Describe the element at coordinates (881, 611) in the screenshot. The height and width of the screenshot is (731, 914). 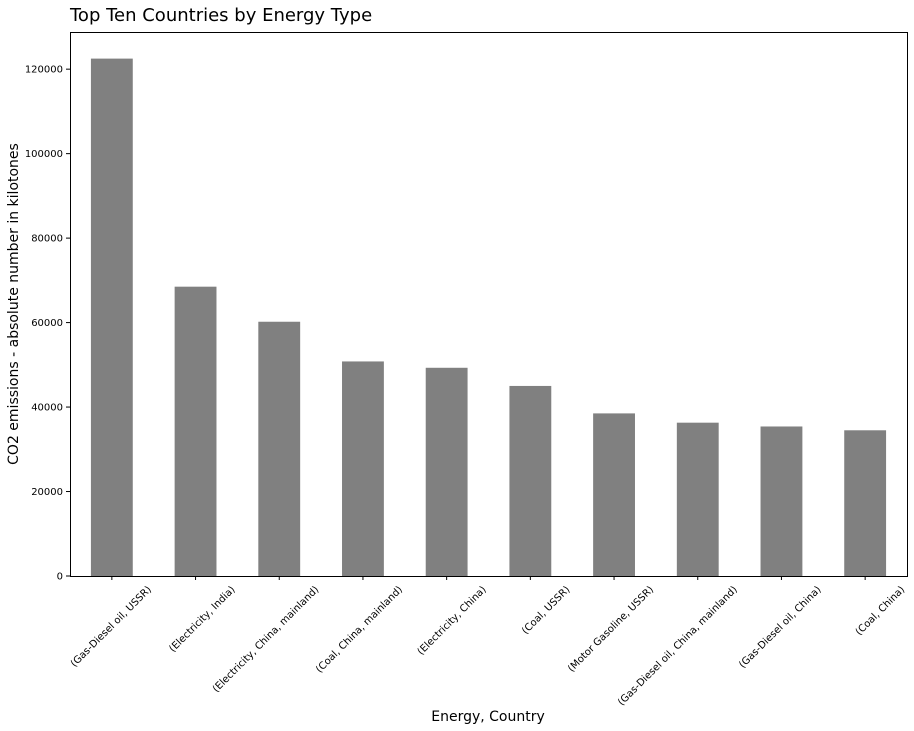
I see `x-tick-label: (Coal, China)` at that location.